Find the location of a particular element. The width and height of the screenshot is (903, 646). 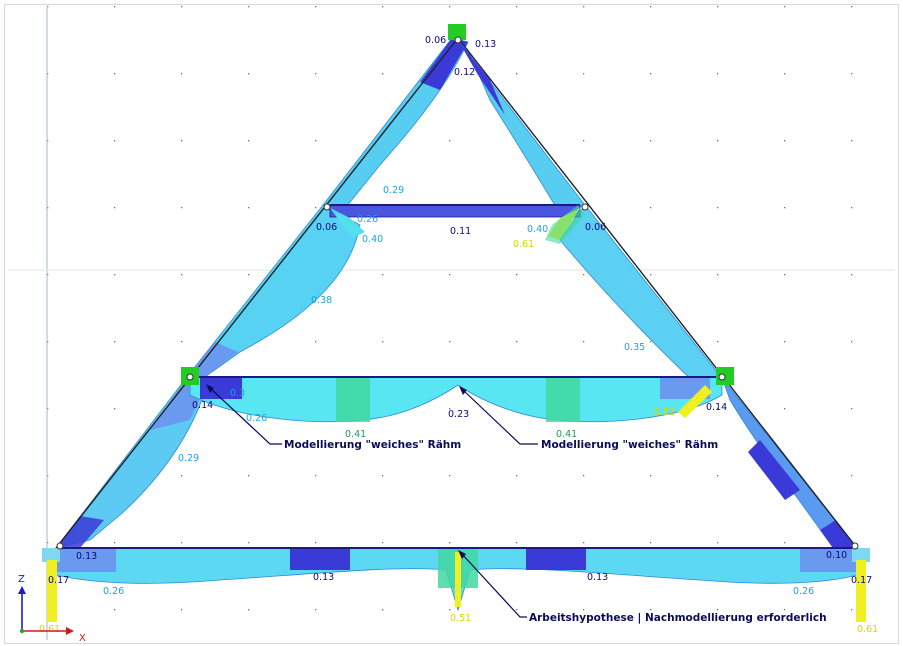

bottom-right-reaction is located at coordinates (861, 591).